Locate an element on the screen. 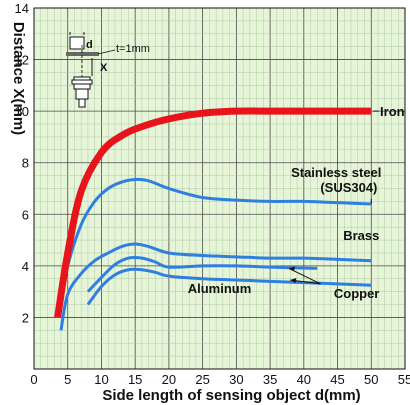 The height and width of the screenshot is (405, 410). x-tick-label: 15 is located at coordinates (135, 379).